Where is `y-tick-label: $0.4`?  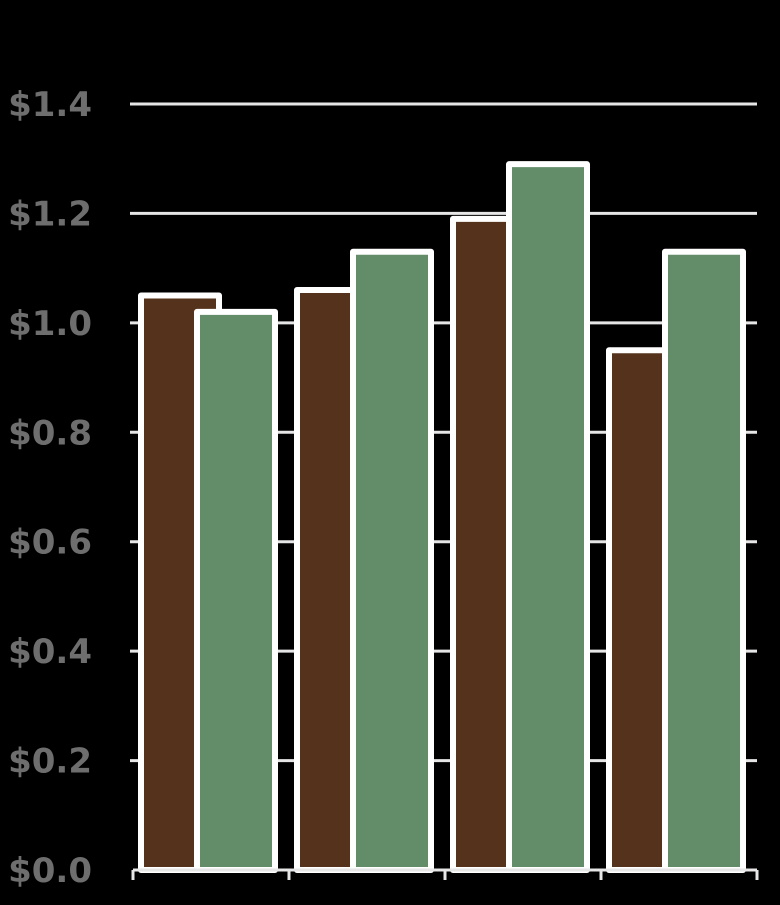 y-tick-label: $0.4 is located at coordinates (50, 652).